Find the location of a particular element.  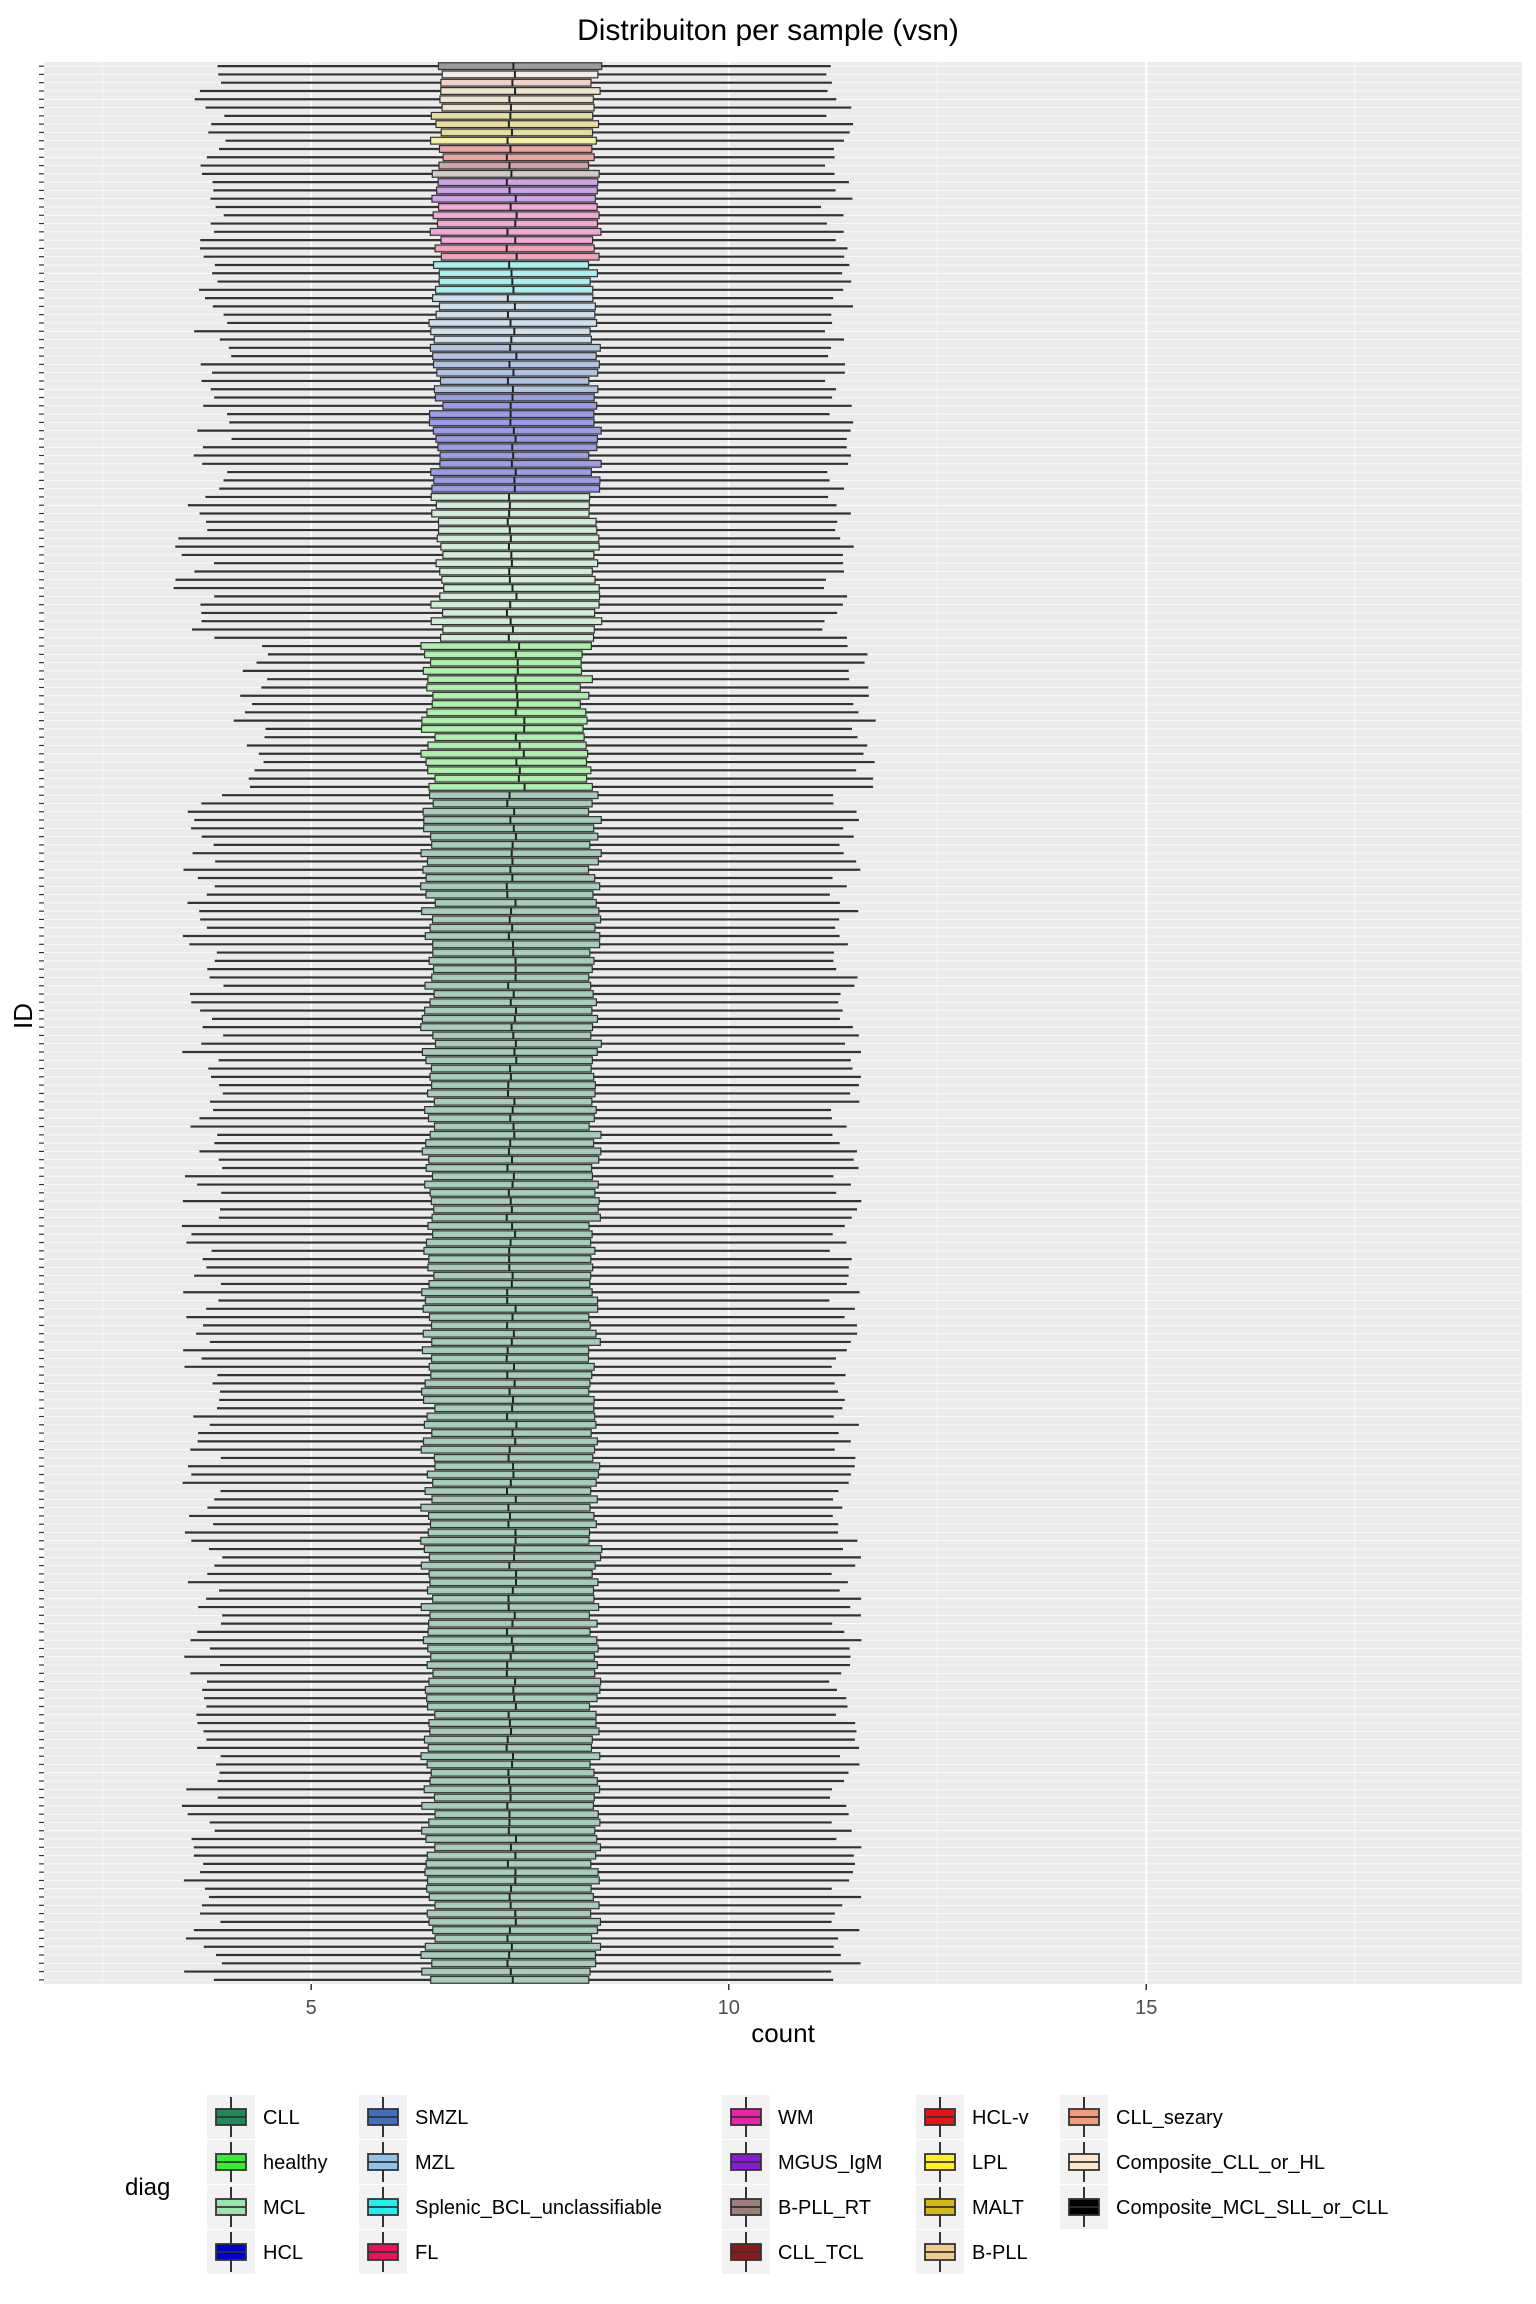

x-tick-label: 5 is located at coordinates (311, 2008).